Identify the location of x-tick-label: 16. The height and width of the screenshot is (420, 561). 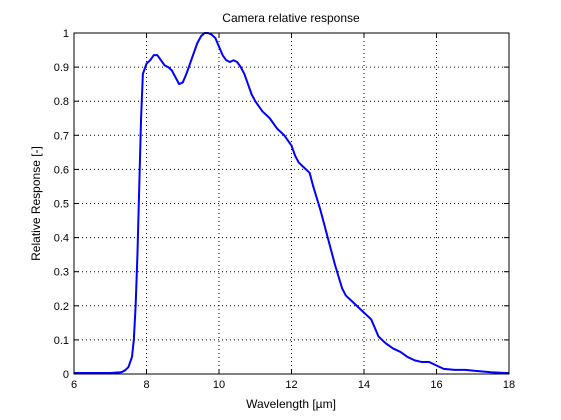
(436, 385).